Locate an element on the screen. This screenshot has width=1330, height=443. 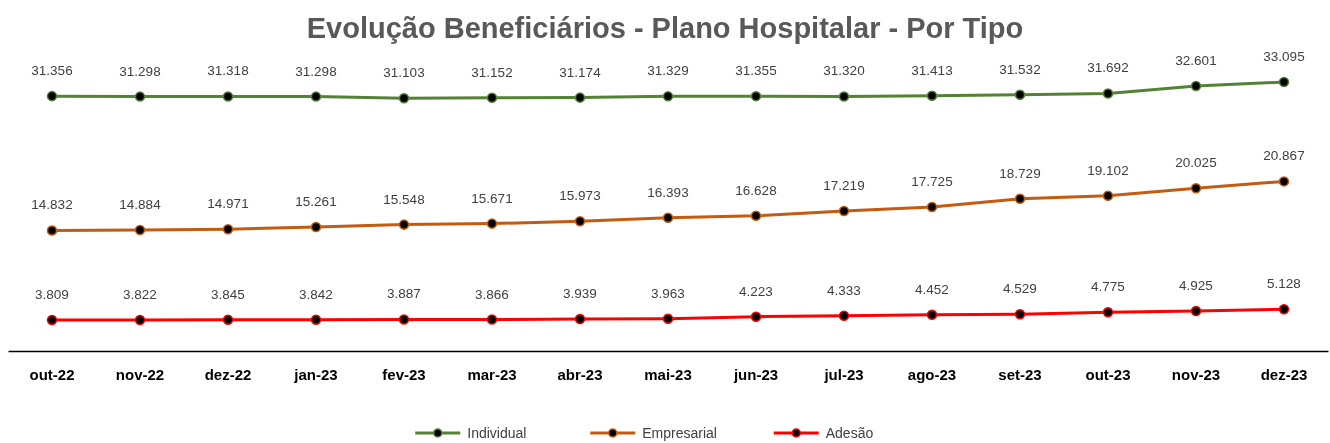
data-label: 31.692 is located at coordinates (1108, 68).